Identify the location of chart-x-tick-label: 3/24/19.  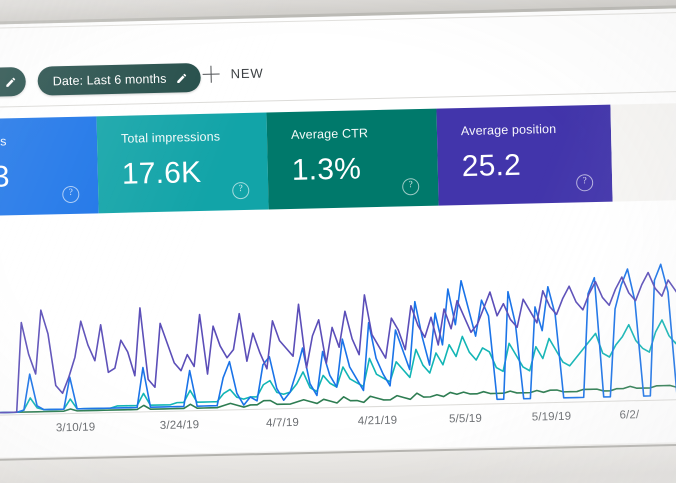
(179, 425).